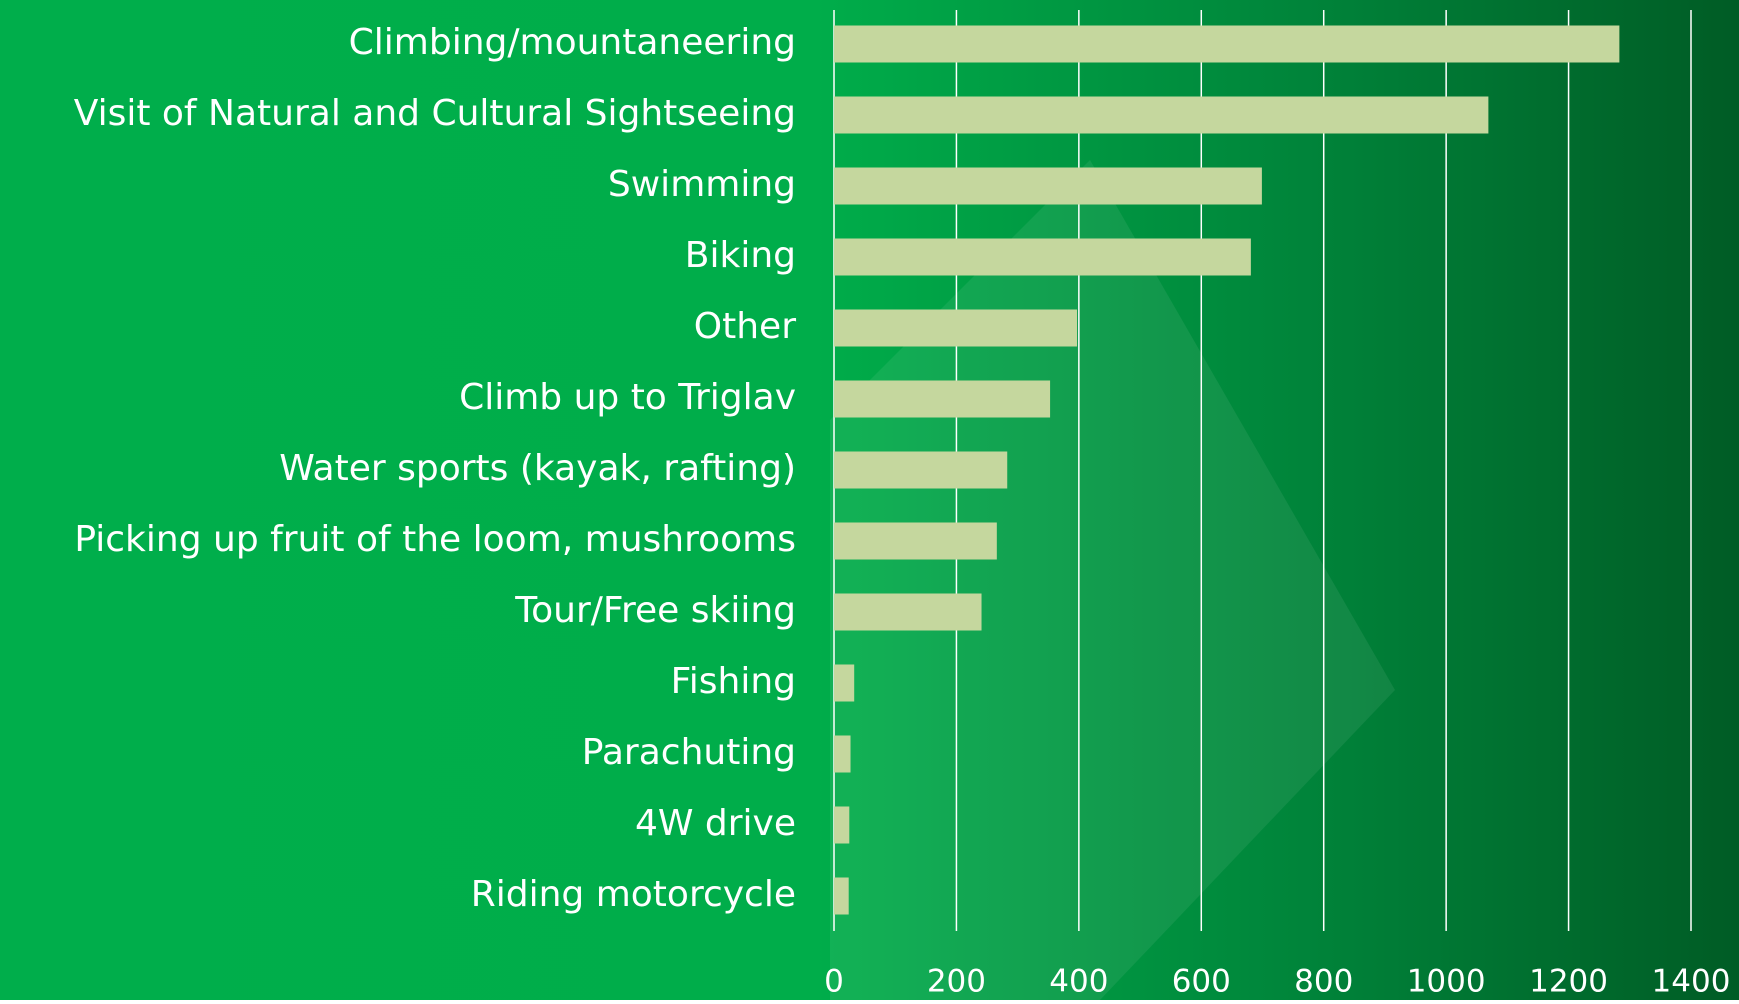 This screenshot has width=1739, height=1004. Describe the element at coordinates (834, 982) in the screenshot. I see `x-tick-label: 0` at that location.